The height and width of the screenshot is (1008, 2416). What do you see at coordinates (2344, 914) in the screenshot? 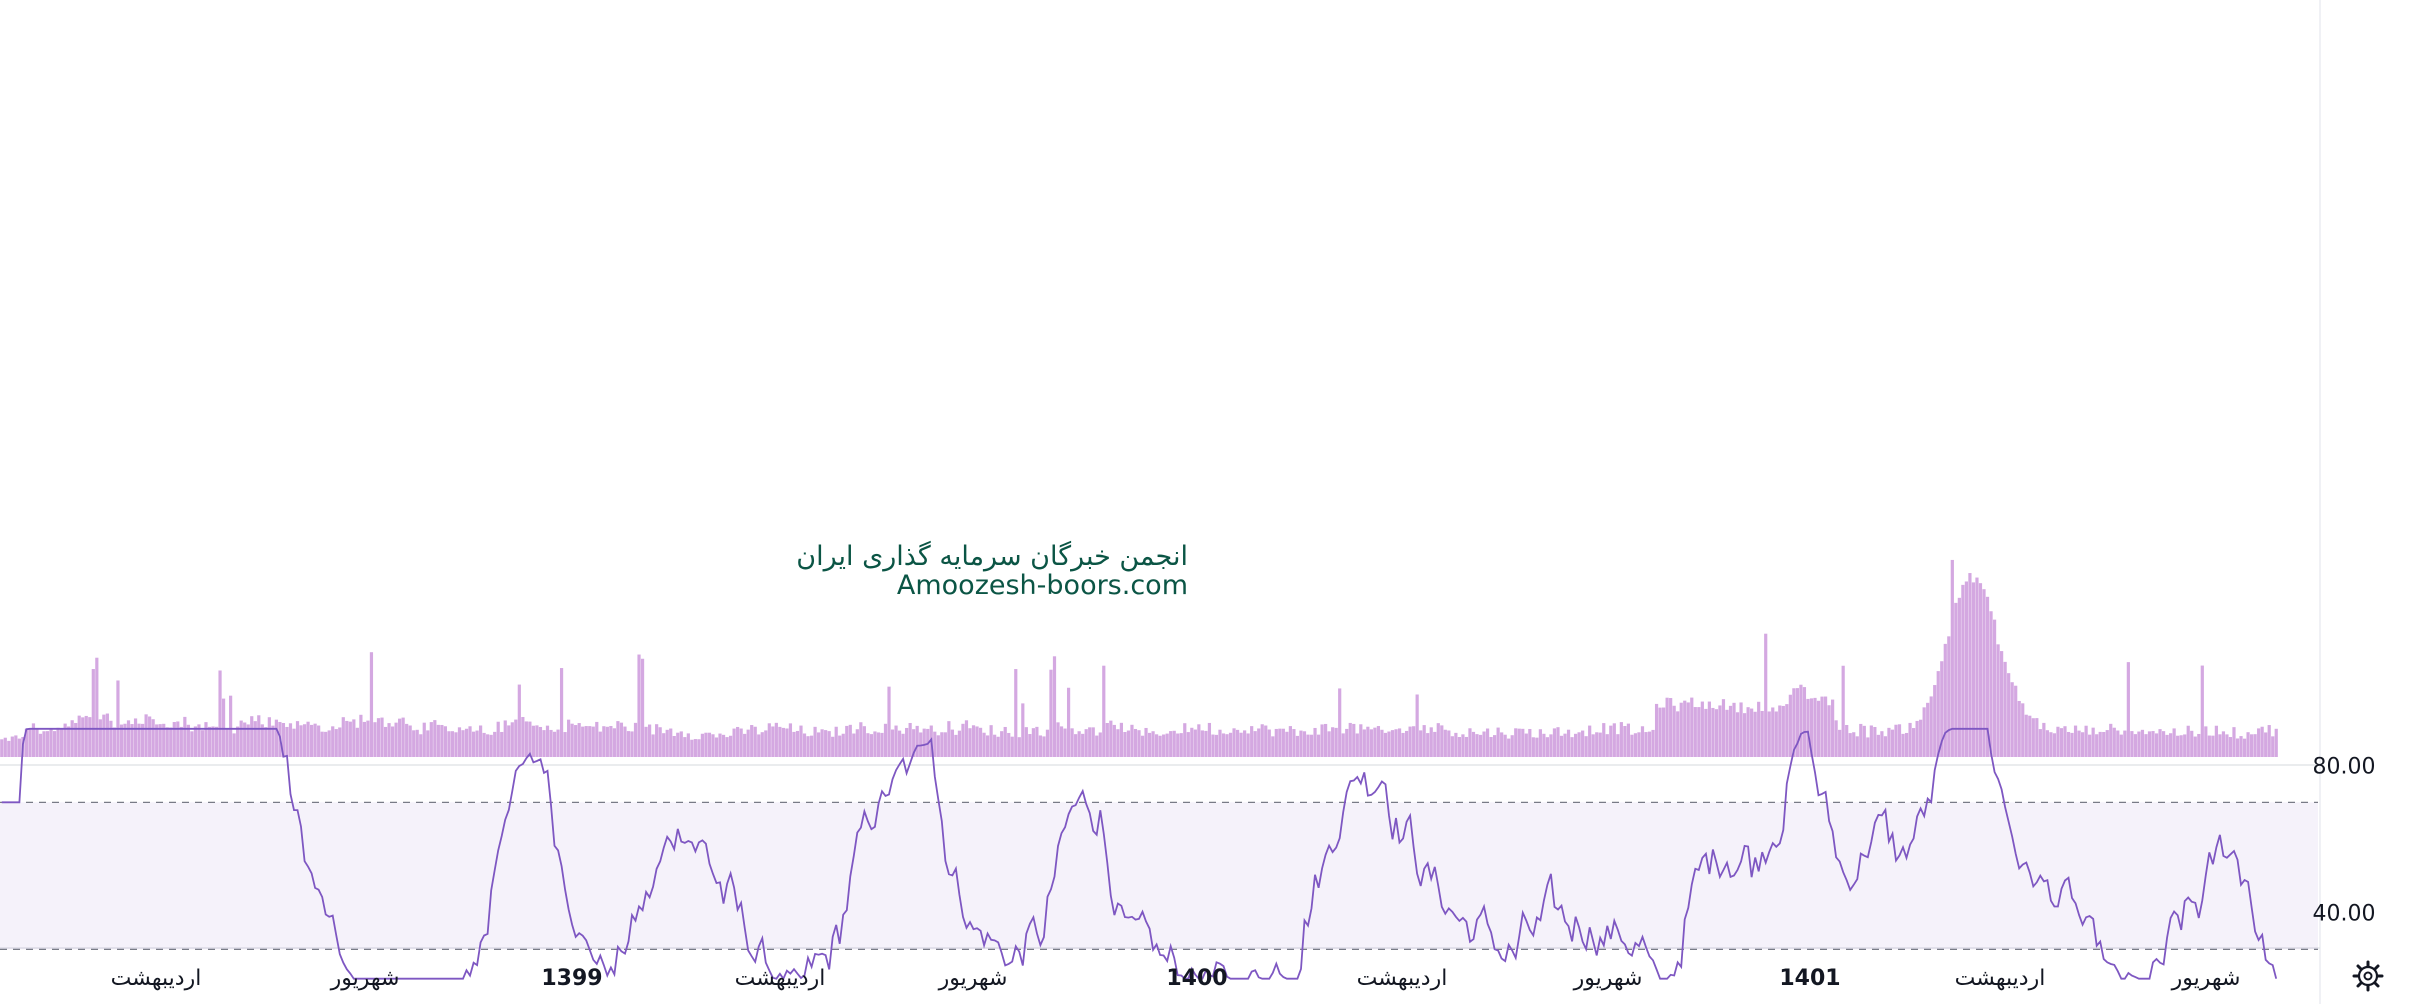
I see `rsi-tick-label: 40.00` at bounding box center [2344, 914].